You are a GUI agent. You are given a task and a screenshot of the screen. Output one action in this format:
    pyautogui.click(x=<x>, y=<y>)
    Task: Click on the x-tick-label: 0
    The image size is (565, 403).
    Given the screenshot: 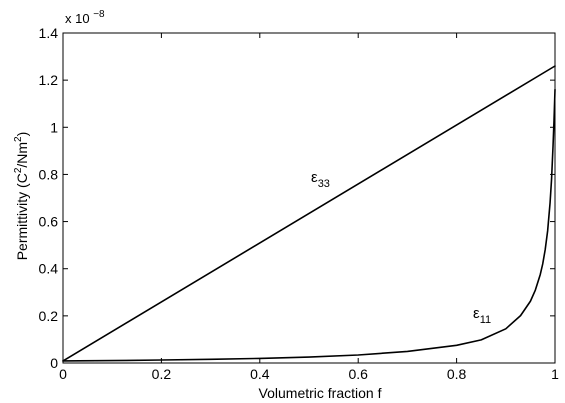 What is the action you would take?
    pyautogui.click(x=63, y=374)
    